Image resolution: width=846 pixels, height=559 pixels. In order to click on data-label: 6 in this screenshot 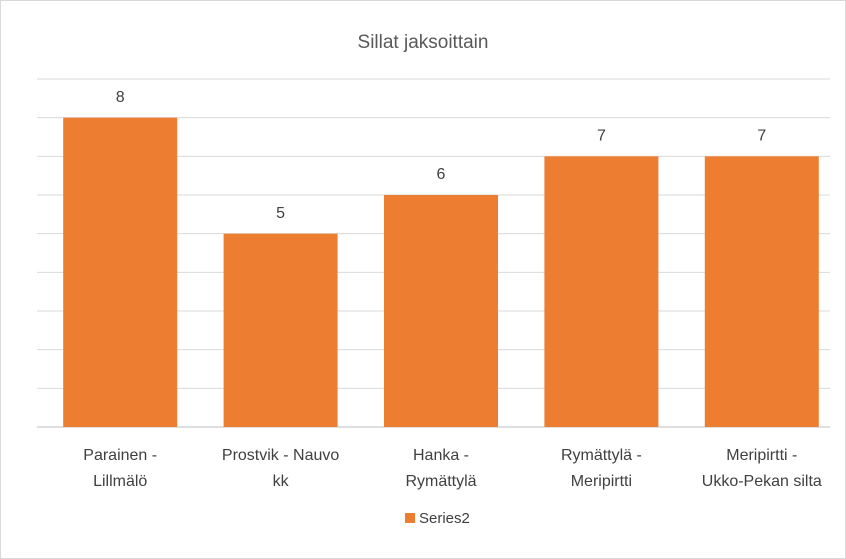, I will do `click(441, 174)`.